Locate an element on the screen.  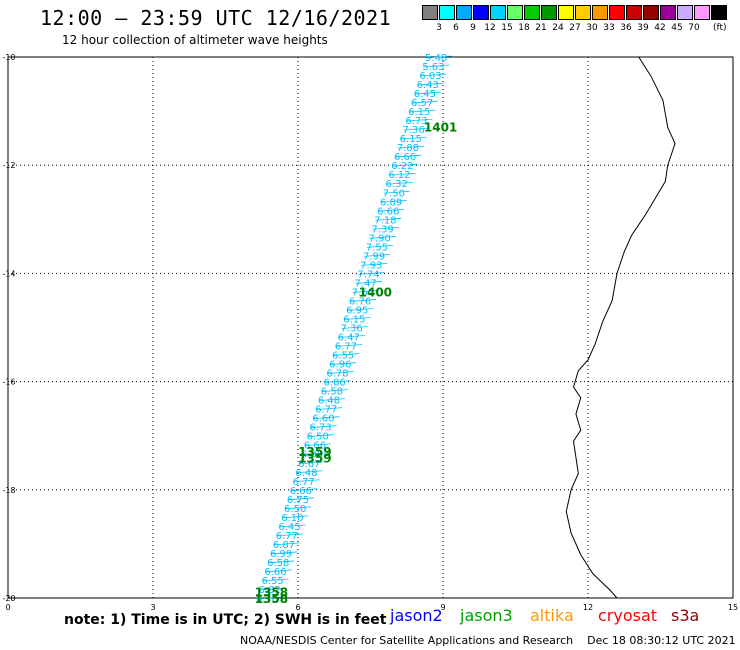
x-tick-label: 12 is located at coordinates (588, 607).